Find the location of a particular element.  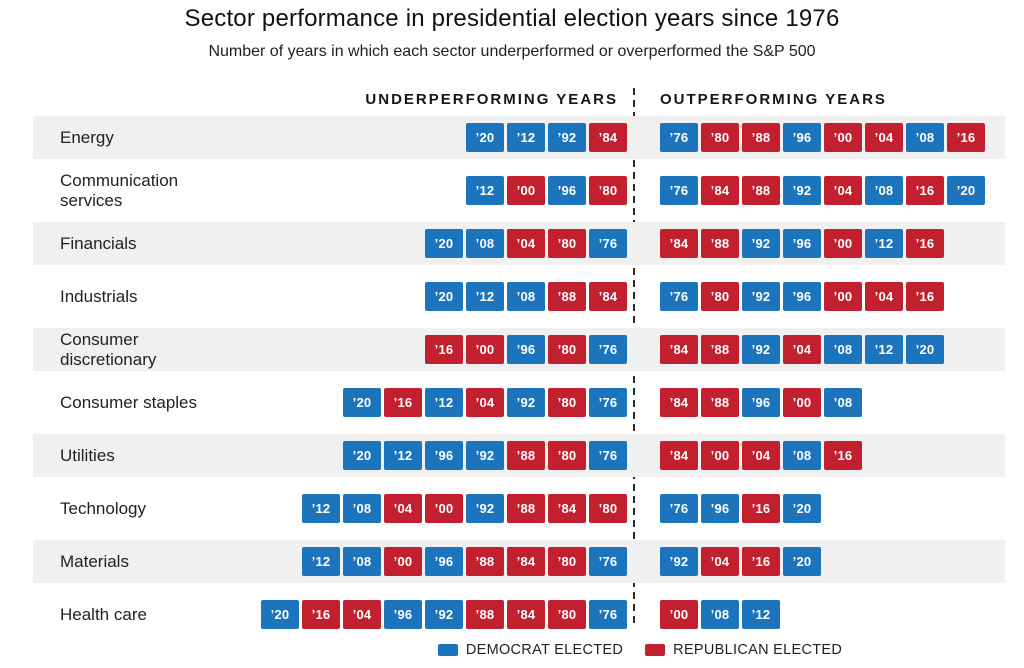

underperforming-cells: ’12’08’04’00’92’88’84’80 is located at coordinates (430, 508).